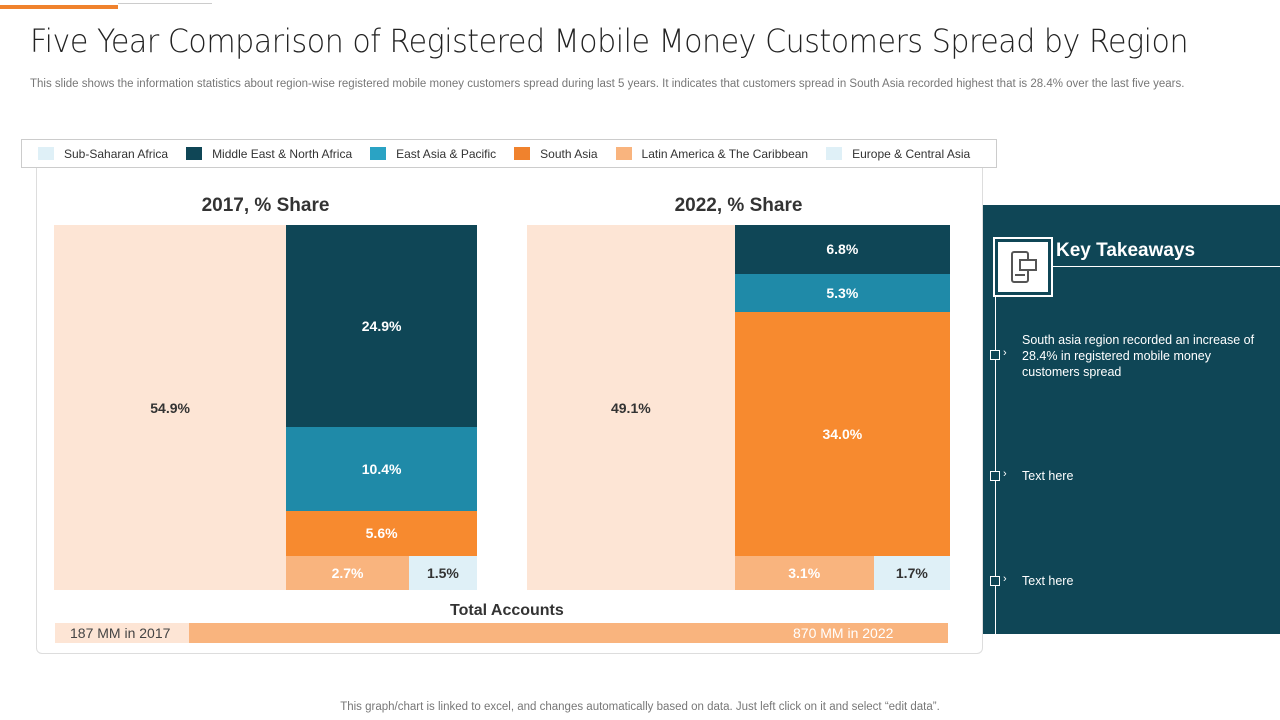  I want to click on accent-line, so click(165, 3).